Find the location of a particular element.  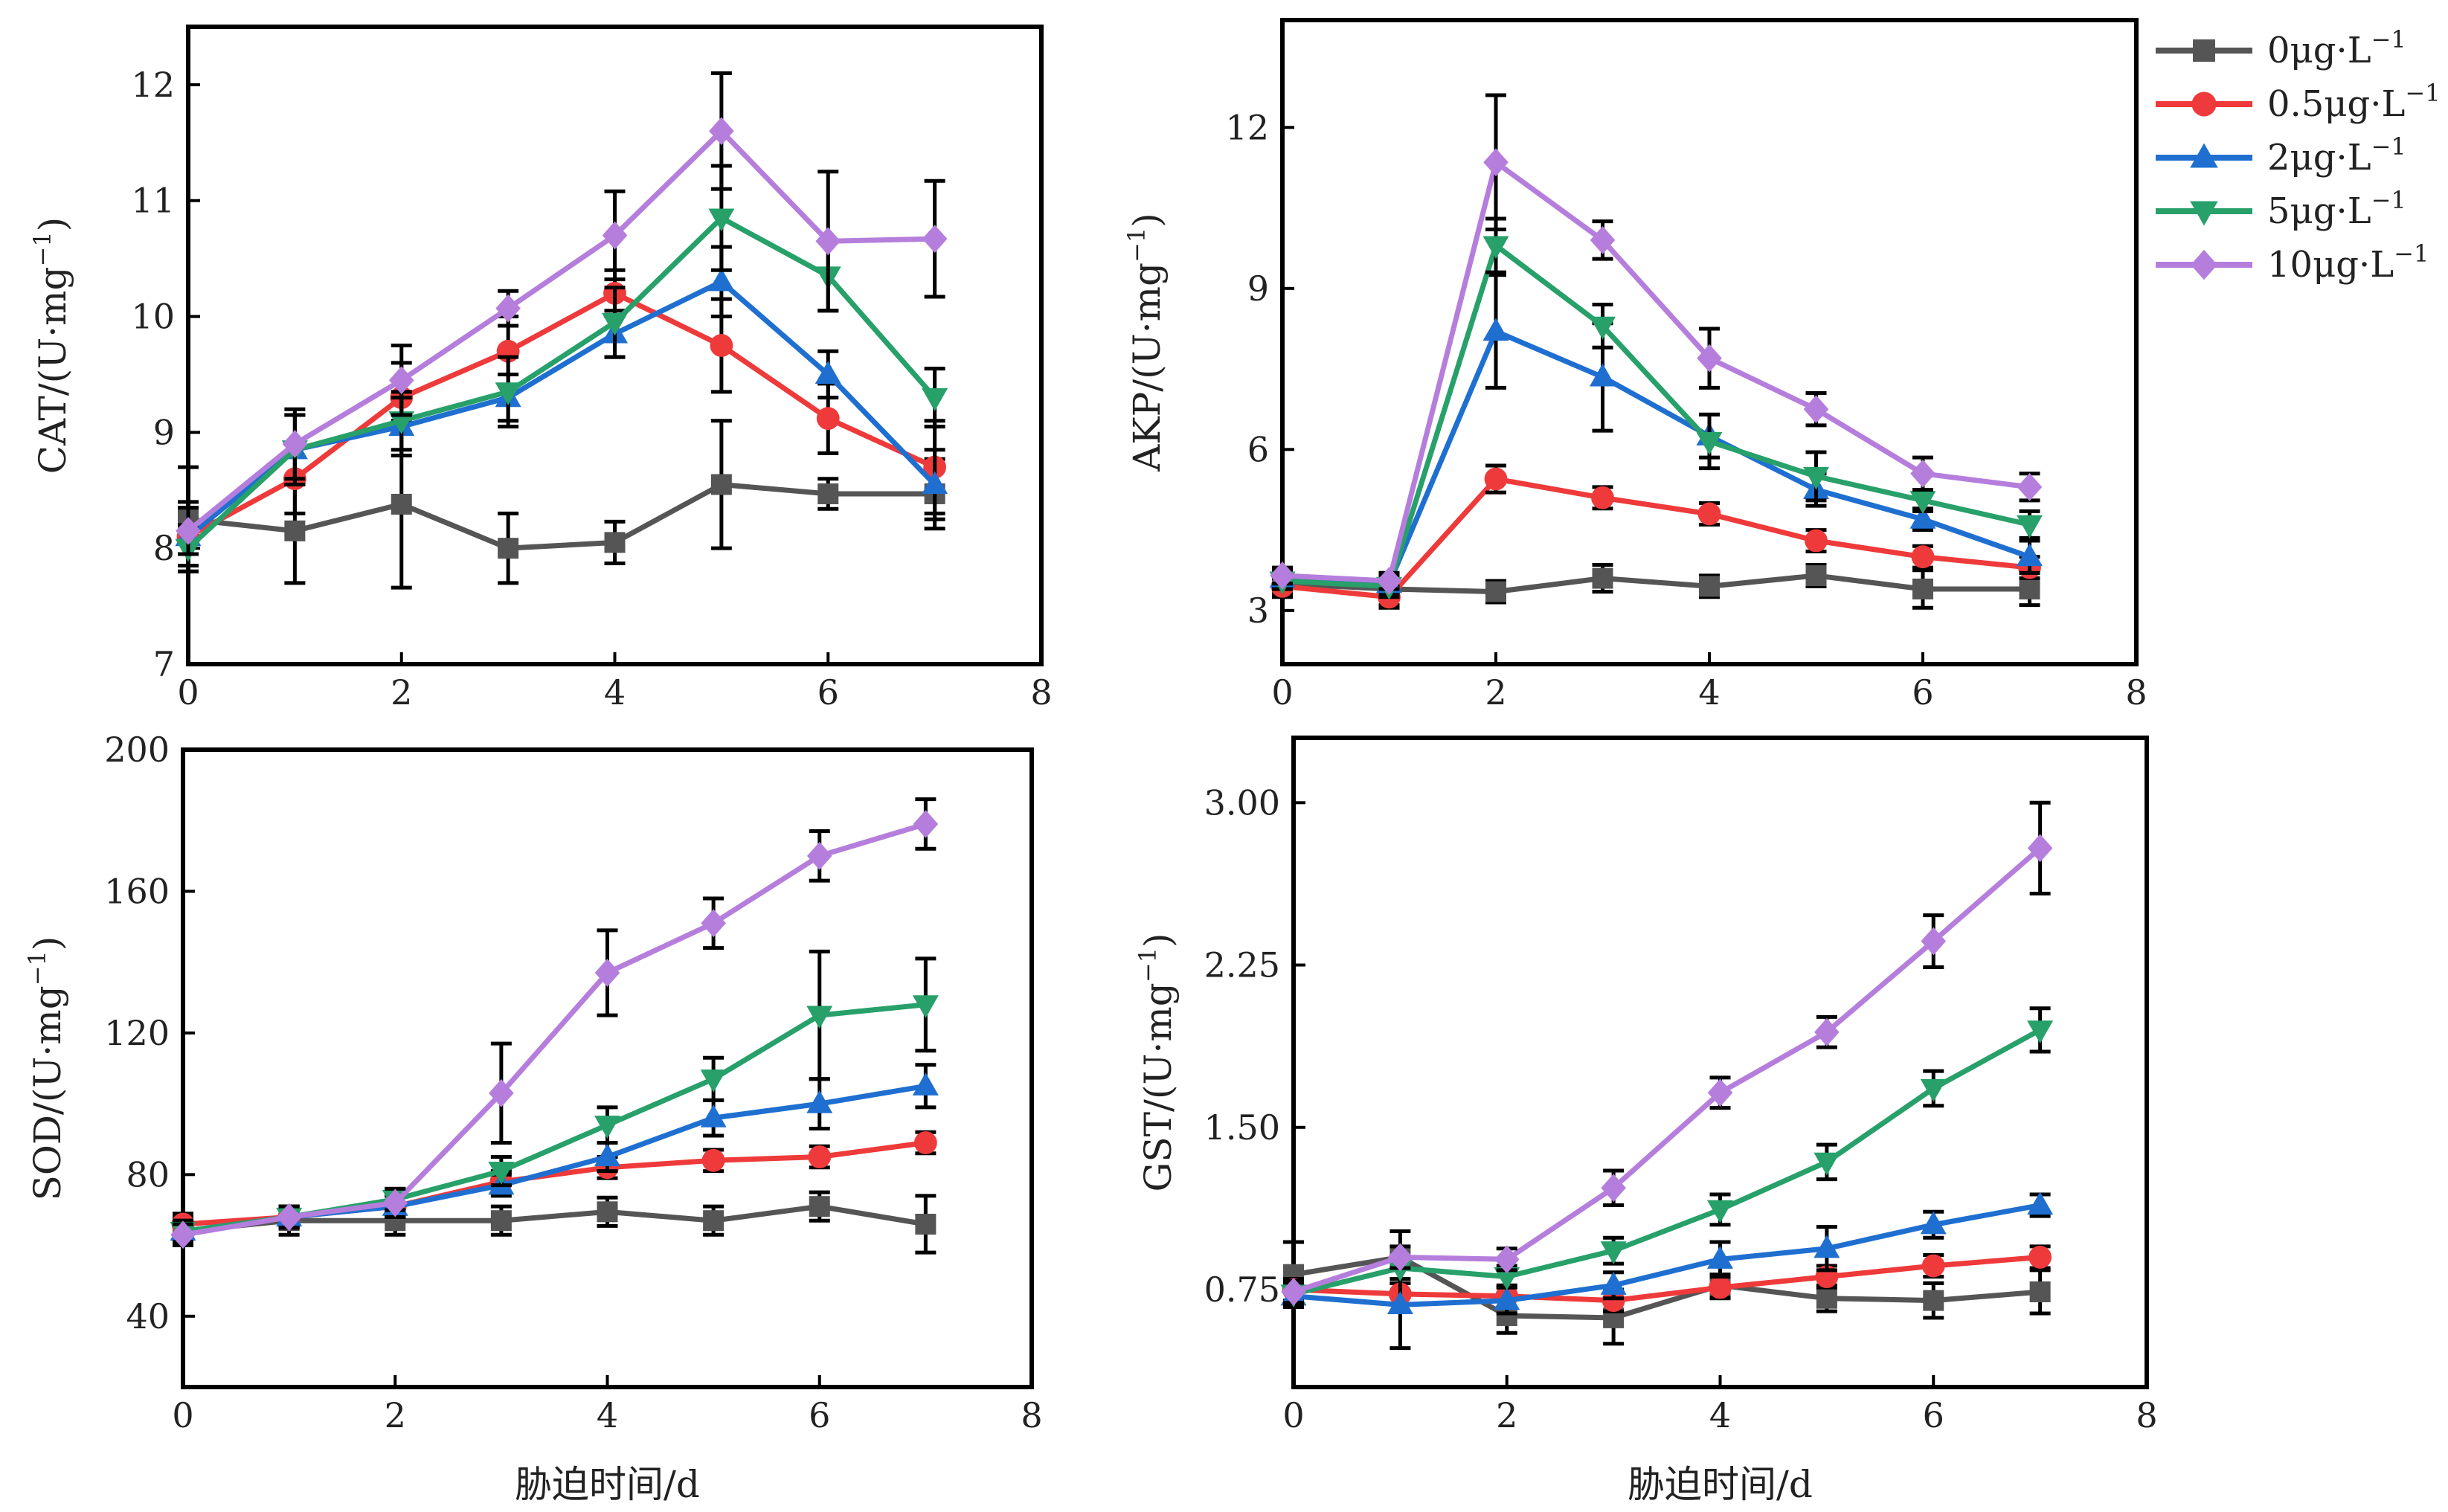

y-tick-label: 40 is located at coordinates (148, 1316).